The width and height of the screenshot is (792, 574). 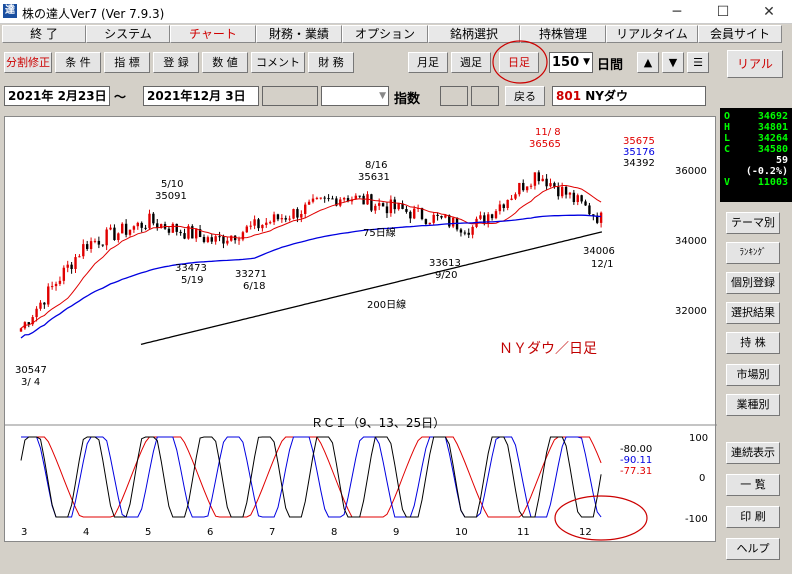 What do you see at coordinates (213, 34) in the screenshot?
I see `menu-chart: チャート` at bounding box center [213, 34].